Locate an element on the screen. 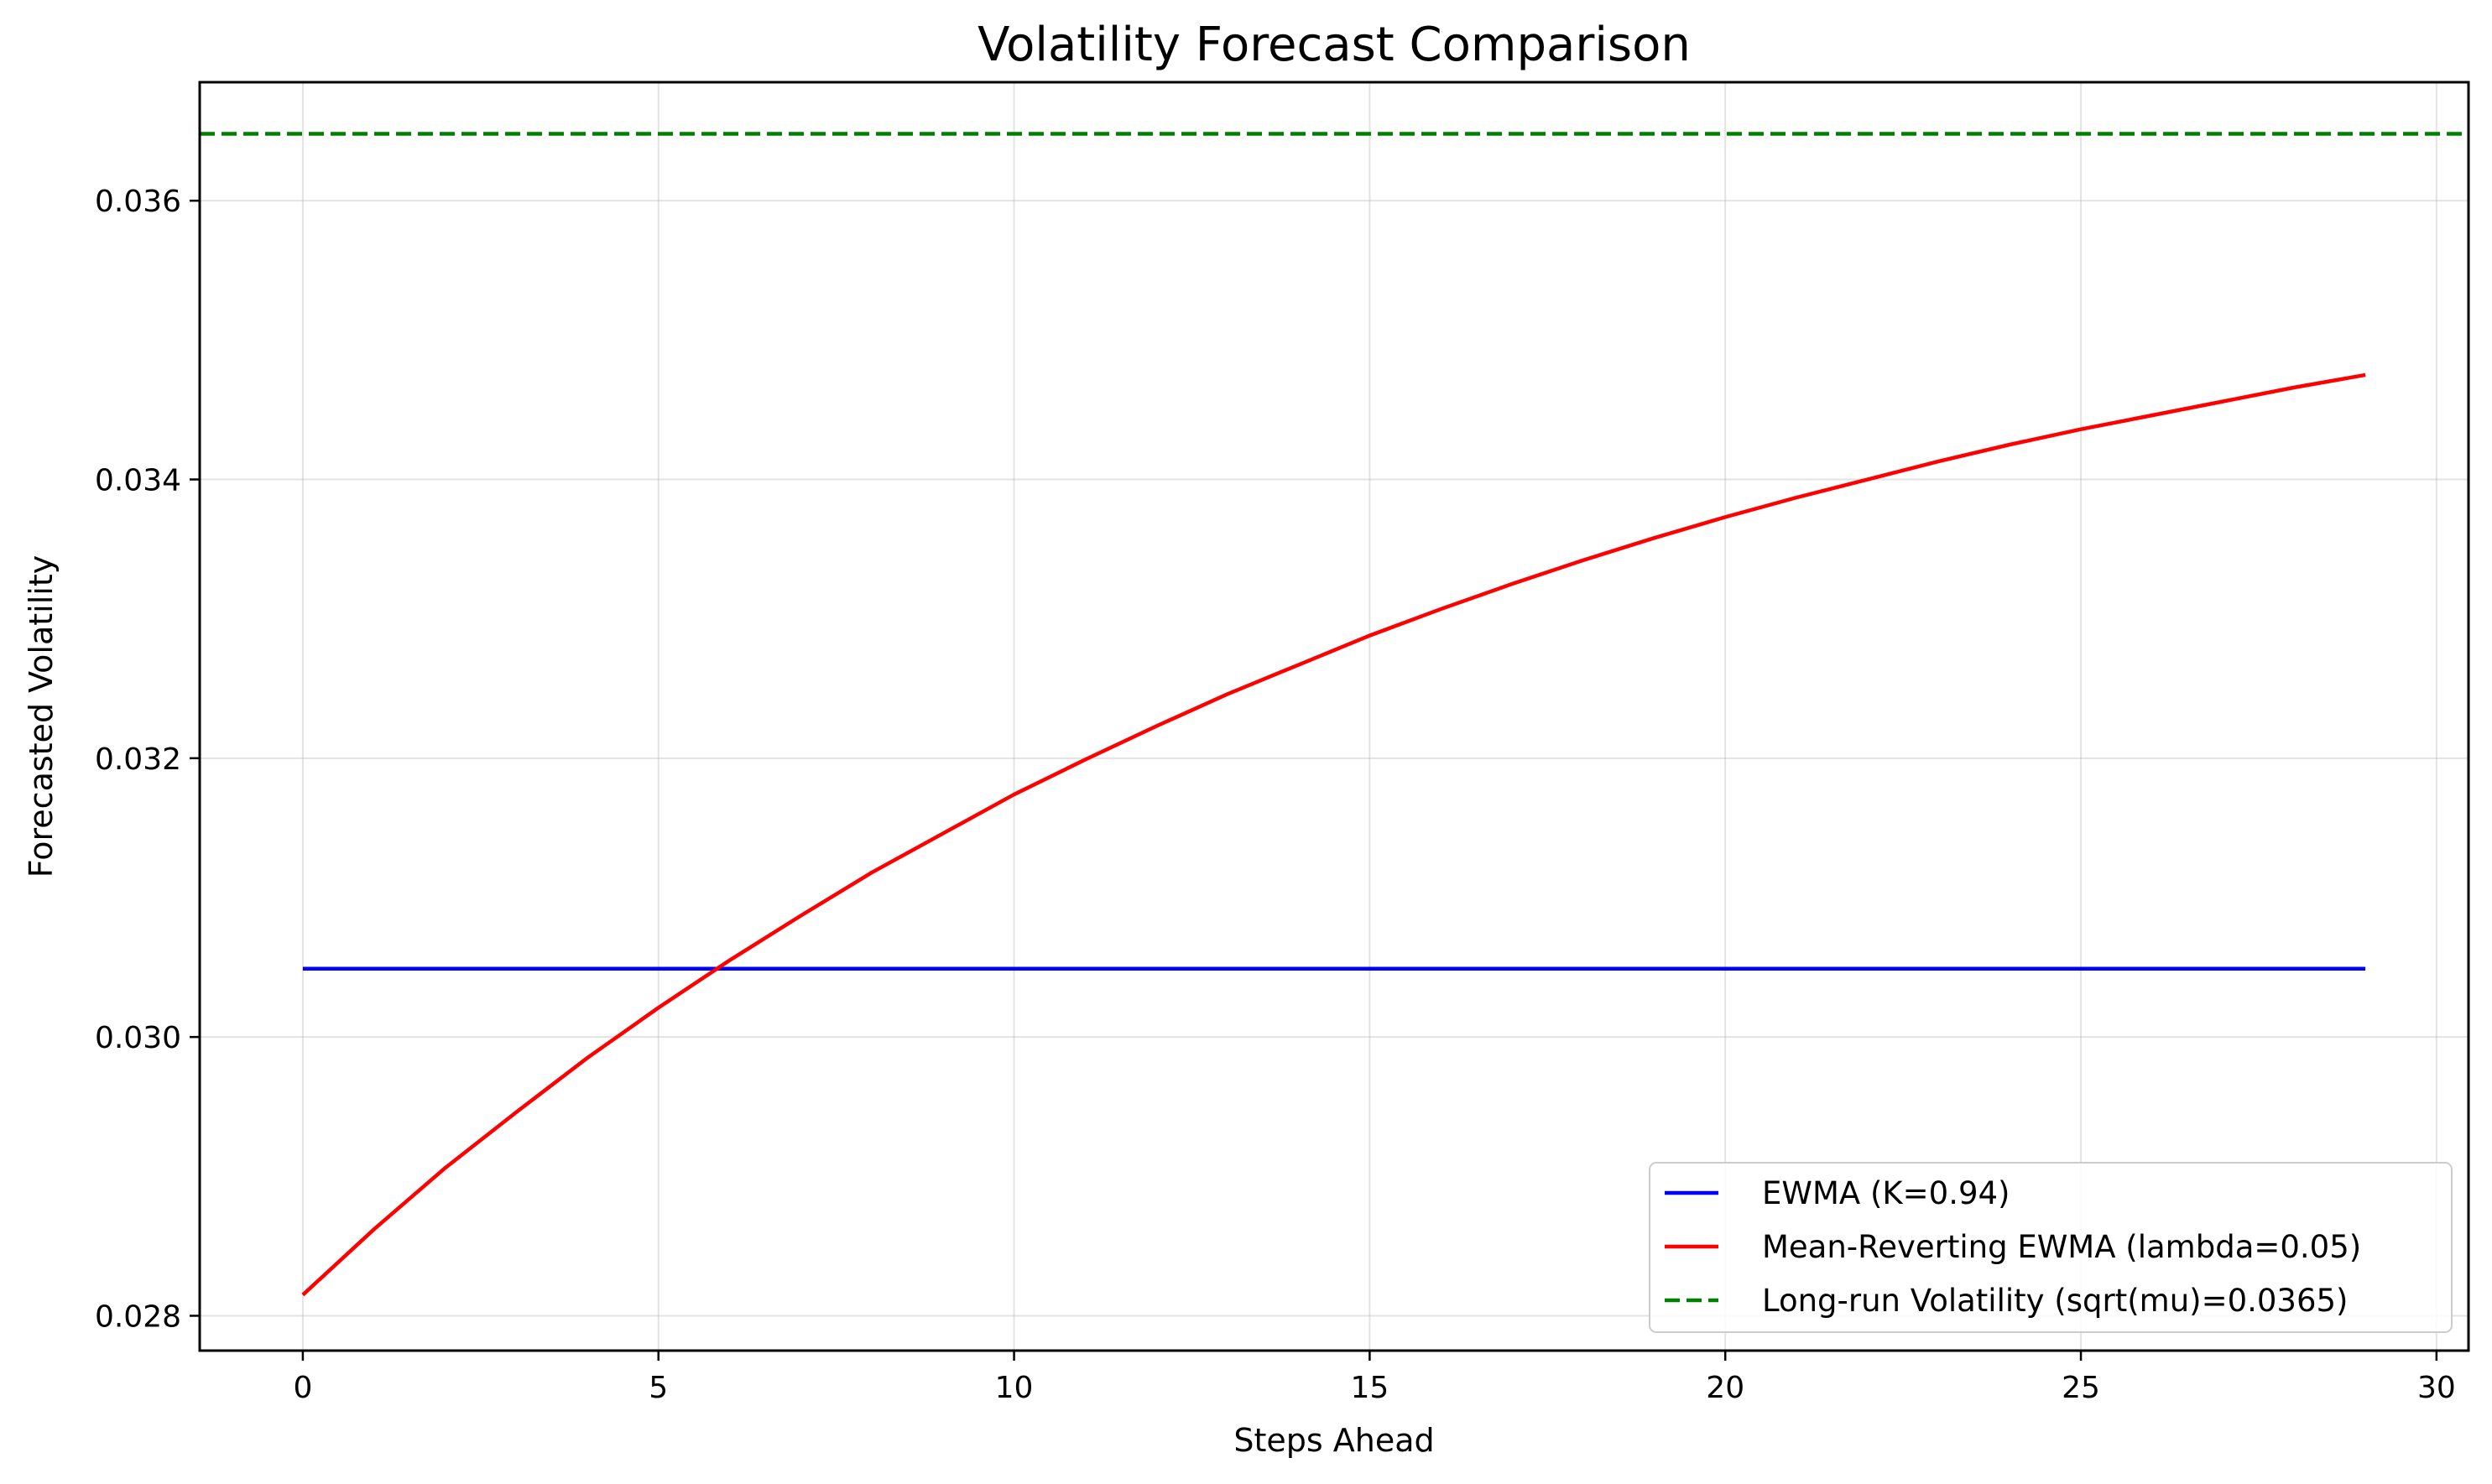  y-tick-label: 0.032 is located at coordinates (138, 759).